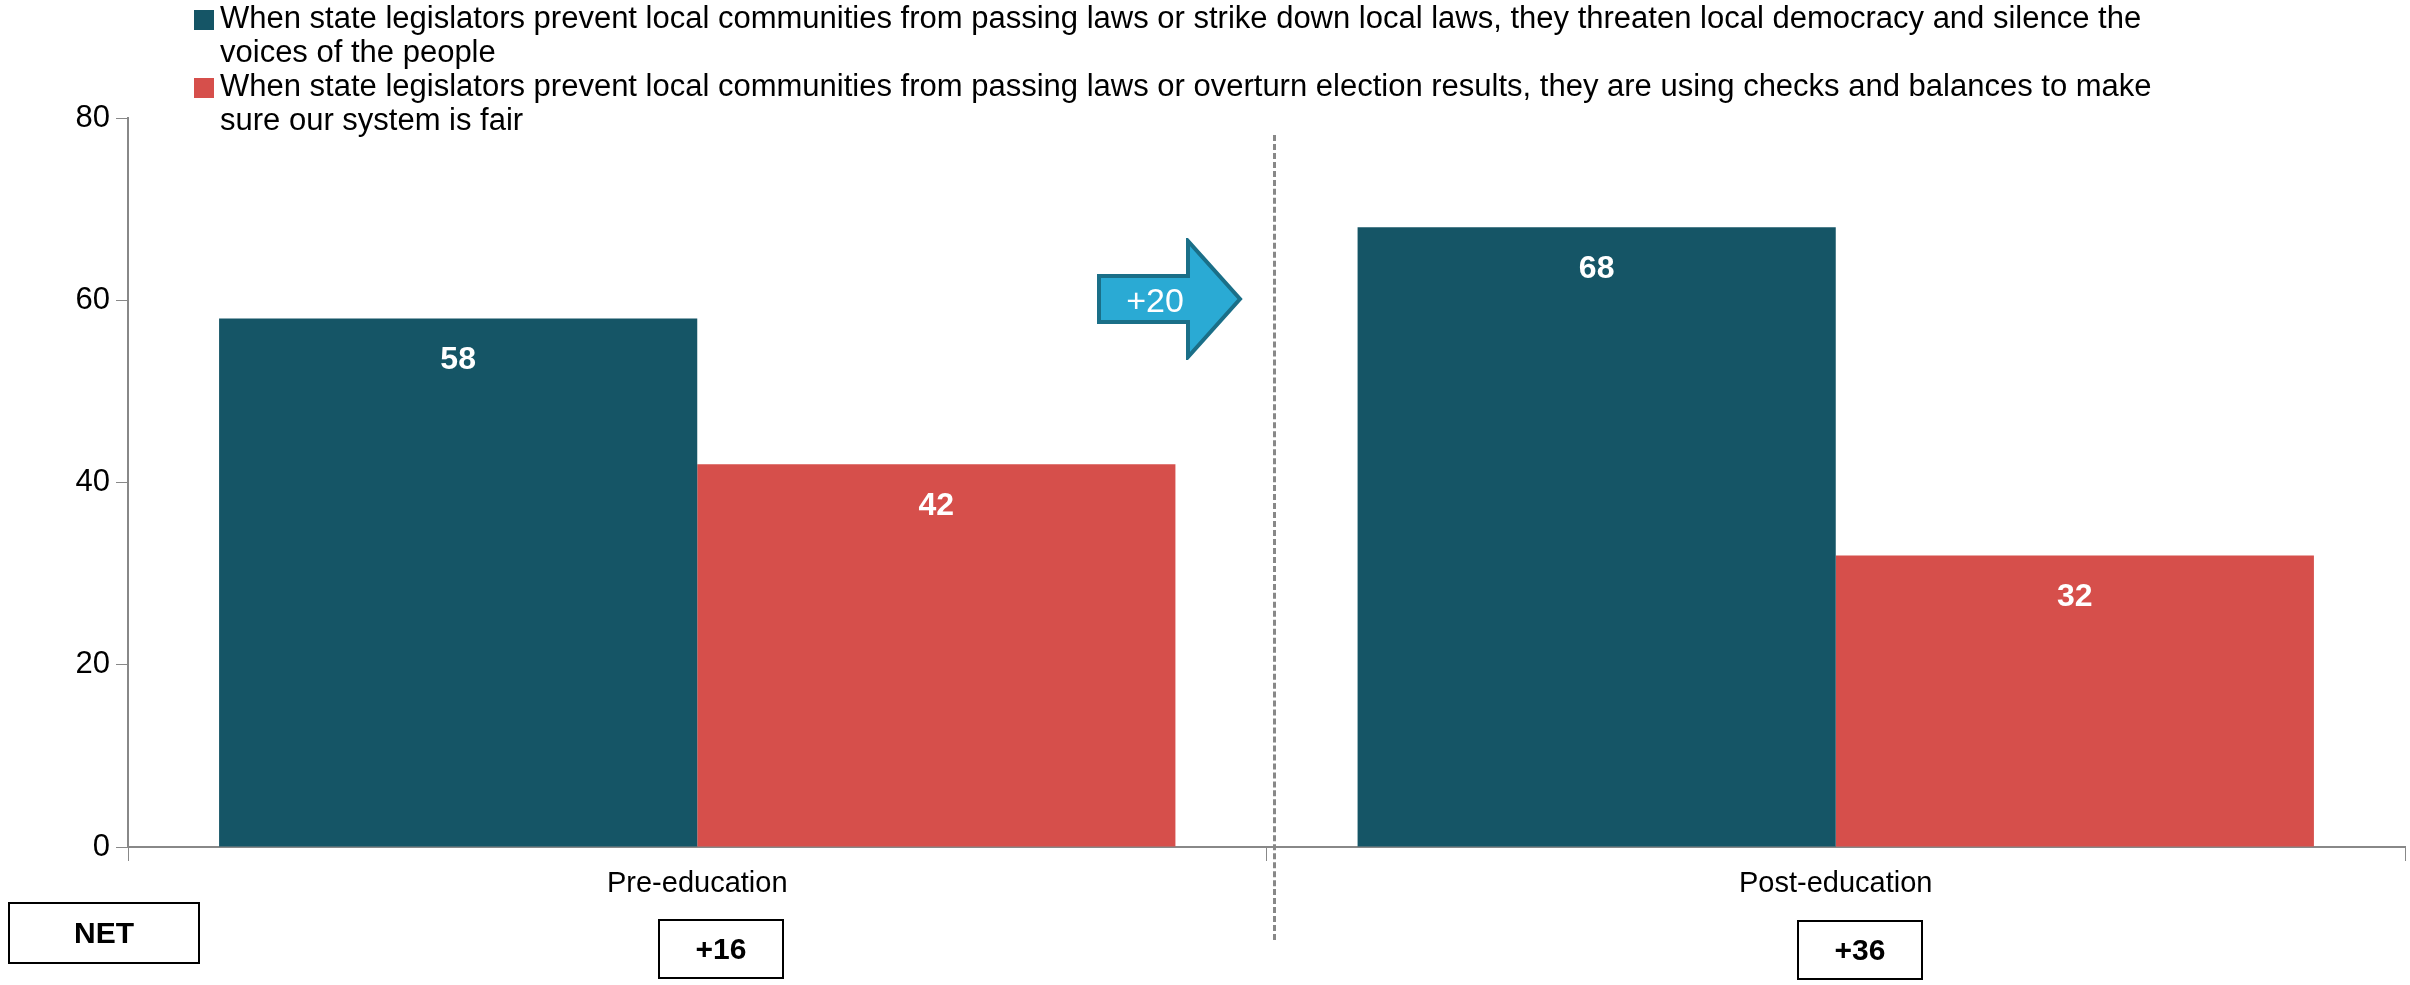 The width and height of the screenshot is (2410, 985). I want to click on x-tick-label: Pre-education, so click(697, 882).